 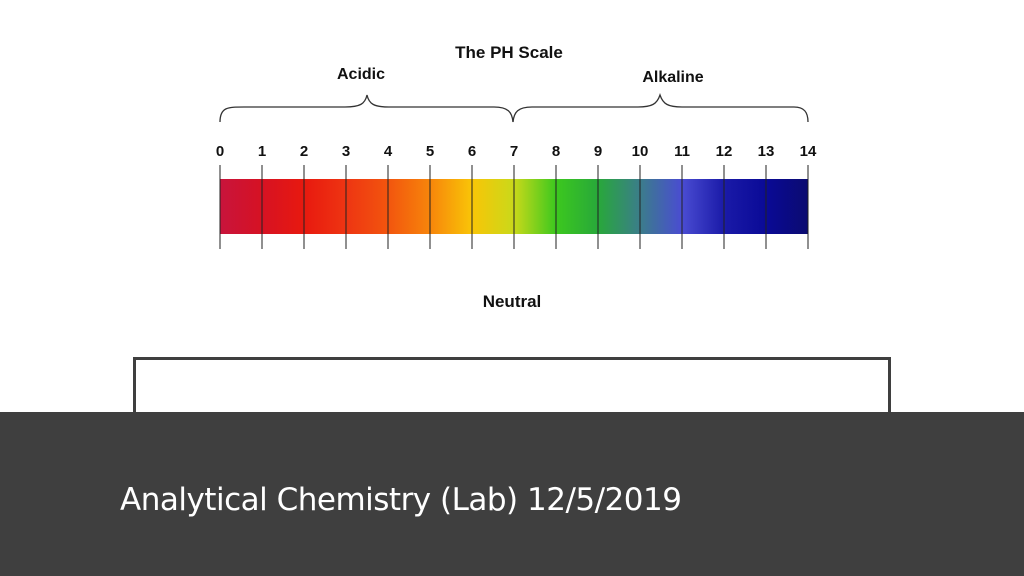 What do you see at coordinates (472, 151) in the screenshot?
I see `scale-label-6: 6` at bounding box center [472, 151].